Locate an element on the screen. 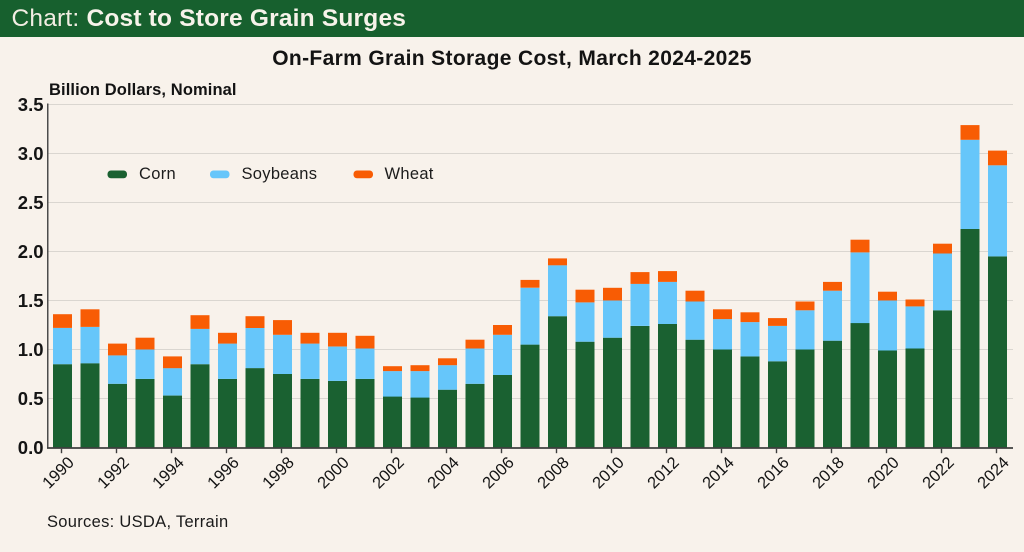 Image resolution: width=1024 pixels, height=552 pixels. svg-text: 0.0 is located at coordinates (31, 447).